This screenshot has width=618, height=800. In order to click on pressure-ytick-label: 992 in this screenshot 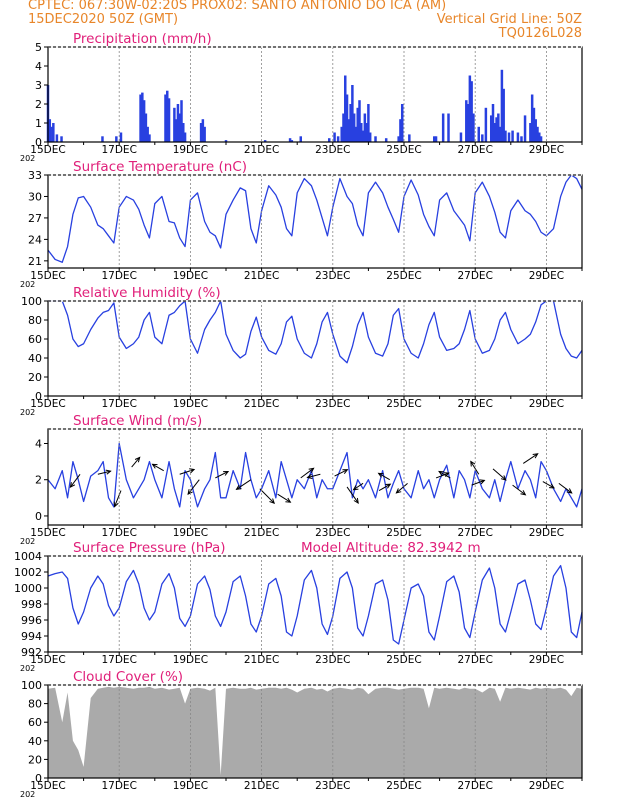, I will do `click(31, 652)`.